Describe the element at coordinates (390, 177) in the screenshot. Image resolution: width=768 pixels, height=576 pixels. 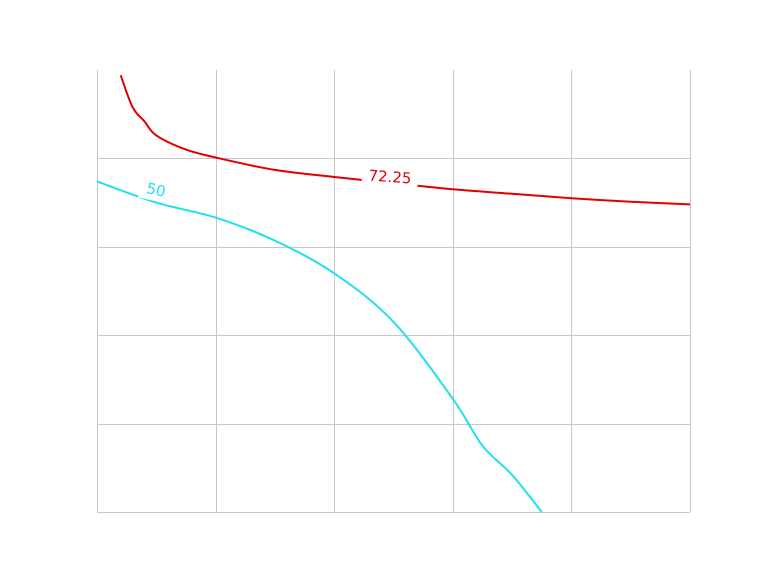
I see `contour-label-0: 72.25` at that location.